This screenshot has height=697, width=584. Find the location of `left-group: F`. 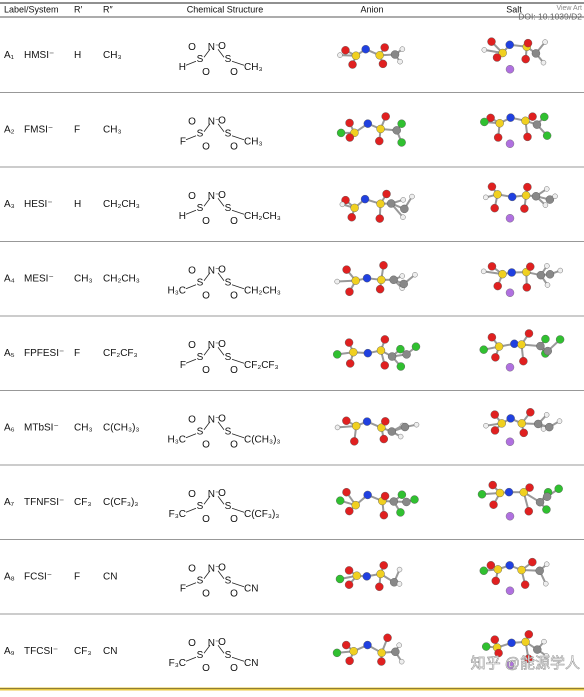

left-group: F is located at coordinates (183, 588).